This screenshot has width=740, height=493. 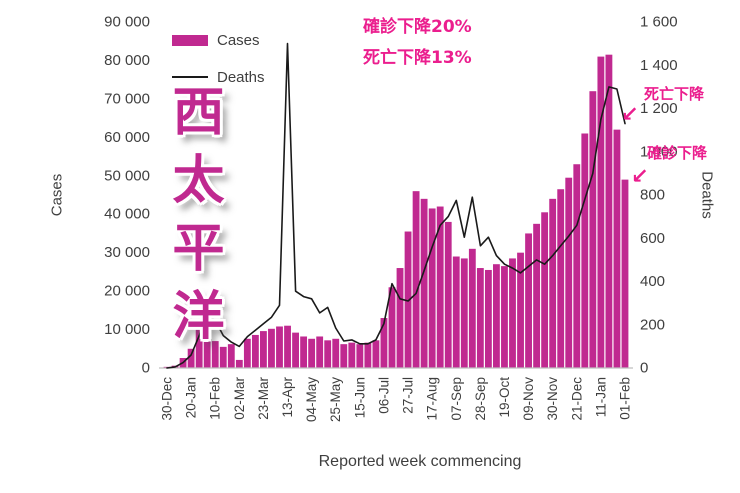 What do you see at coordinates (408, 395) in the screenshot?
I see `x-tick-label: 27-Jul` at bounding box center [408, 395].